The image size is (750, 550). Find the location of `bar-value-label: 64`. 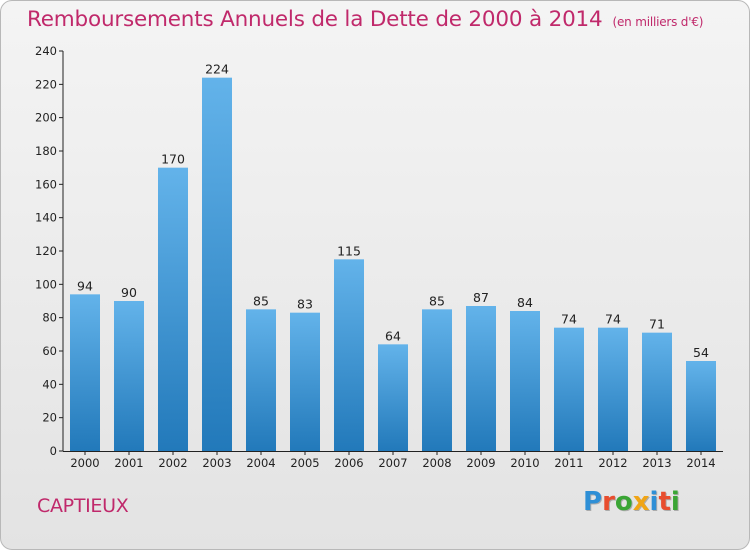

bar-value-label: 64 is located at coordinates (393, 335).